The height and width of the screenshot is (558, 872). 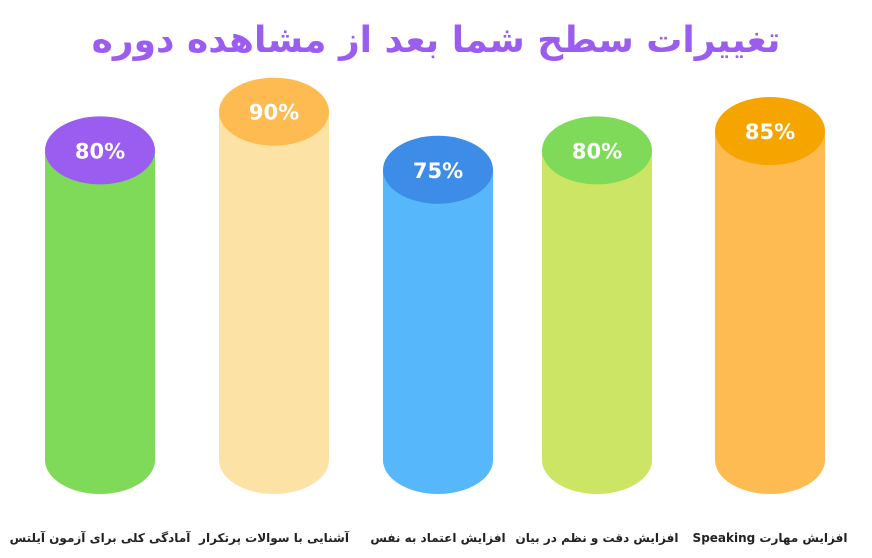 I want to click on value-label-1: 80%, so click(x=100, y=151).